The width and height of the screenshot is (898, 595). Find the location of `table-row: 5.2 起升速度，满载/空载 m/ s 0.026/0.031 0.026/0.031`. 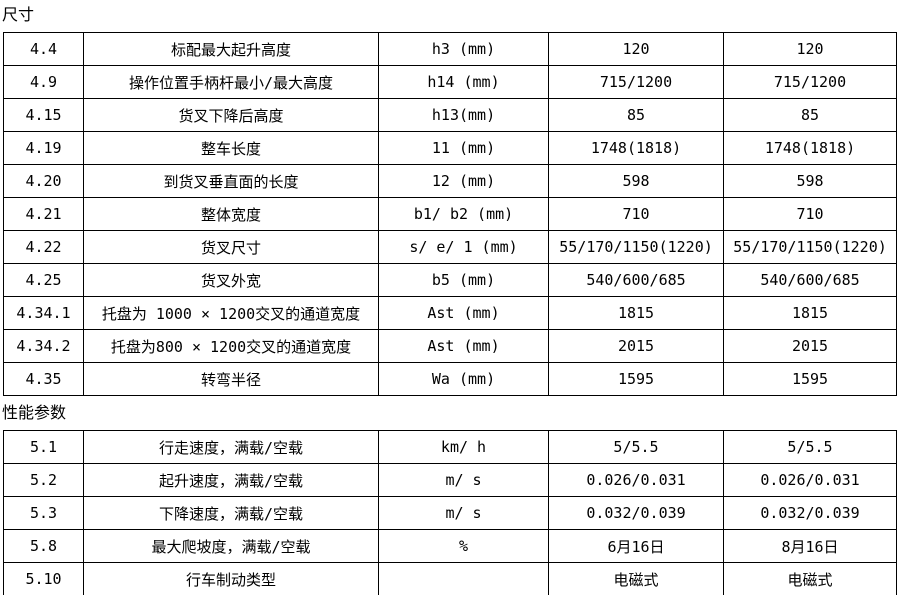

table-row: 5.2 起升速度，满载/空载 m/ s 0.026/0.031 0.026/0.031 is located at coordinates (450, 480).